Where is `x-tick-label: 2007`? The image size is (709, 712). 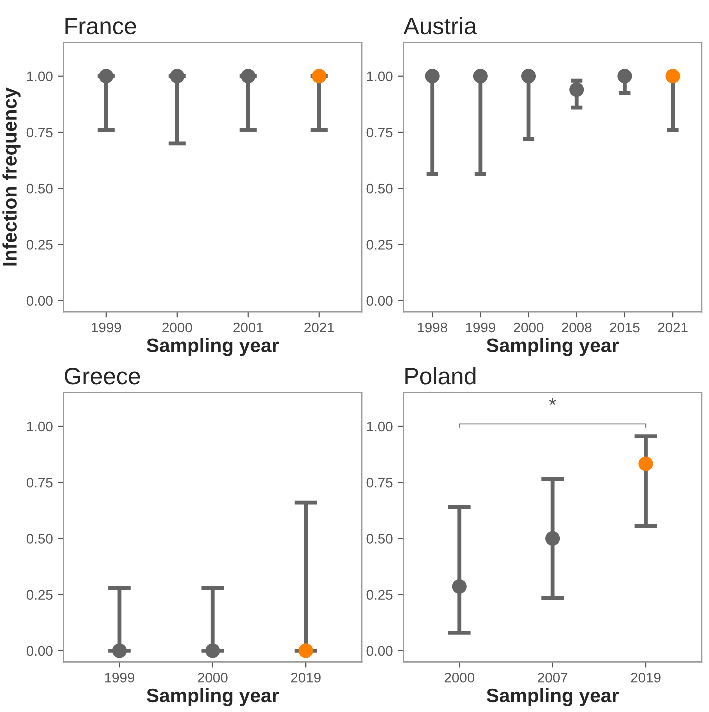 x-tick-label: 2007 is located at coordinates (553, 677).